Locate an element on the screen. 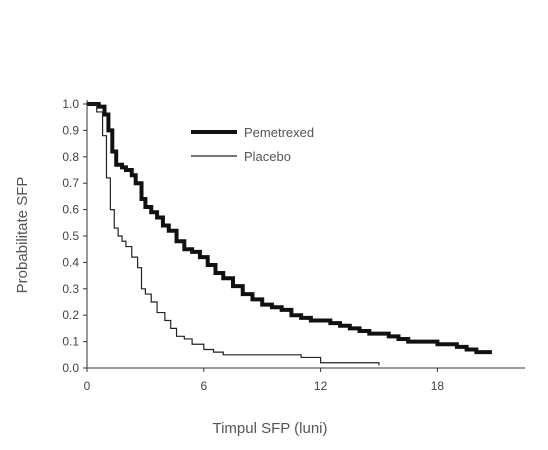 The height and width of the screenshot is (450, 548). y-tick-label: 0.7 is located at coordinates (70, 183).